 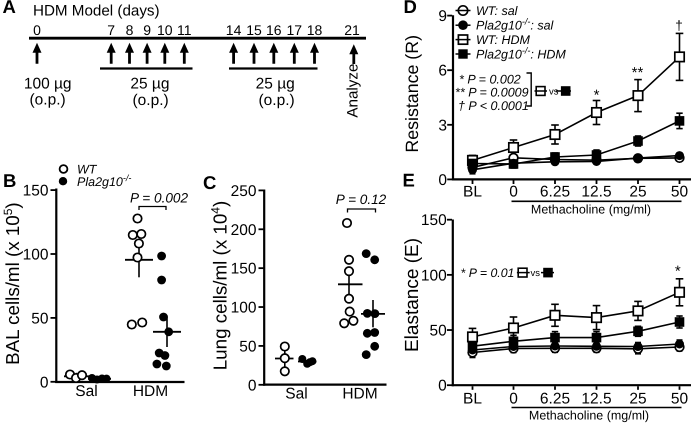 What do you see at coordinates (12, 283) in the screenshot?
I see `svg-text: BAL cells/ml (x 105)` at bounding box center [12, 283].